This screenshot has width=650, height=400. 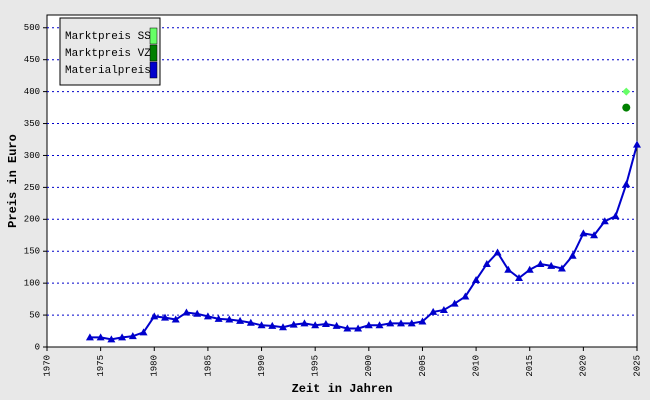 What do you see at coordinates (32, 156) in the screenshot?
I see `y-tick-label: 300` at bounding box center [32, 156].